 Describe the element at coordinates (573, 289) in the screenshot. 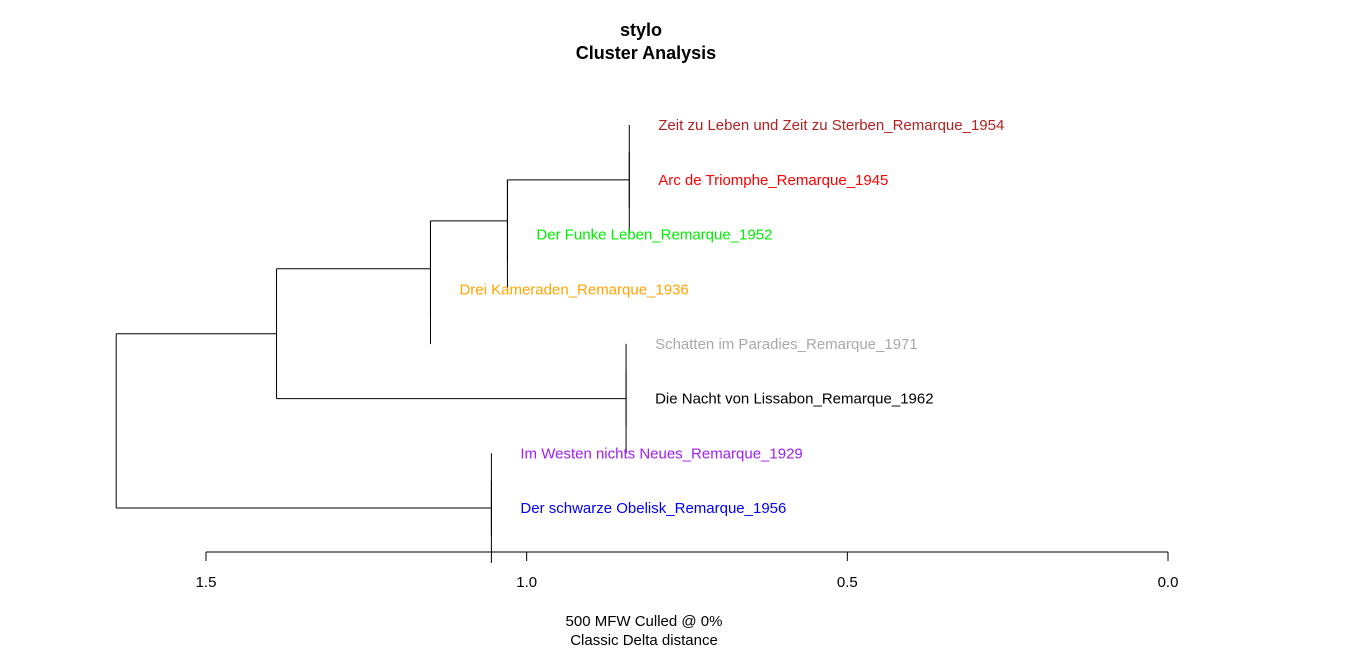

I see `leaf-label-3: Drei Kameraden_Remarque_1936` at that location.